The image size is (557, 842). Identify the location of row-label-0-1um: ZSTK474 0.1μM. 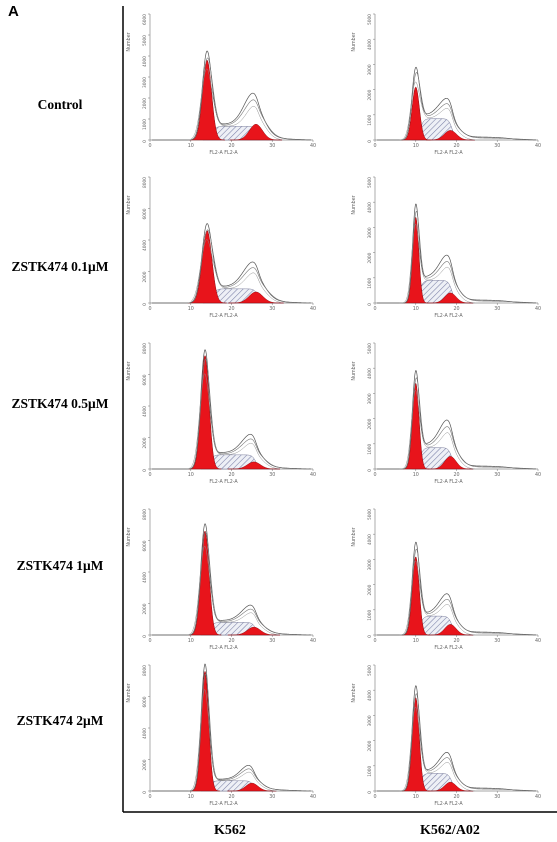
(60, 266).